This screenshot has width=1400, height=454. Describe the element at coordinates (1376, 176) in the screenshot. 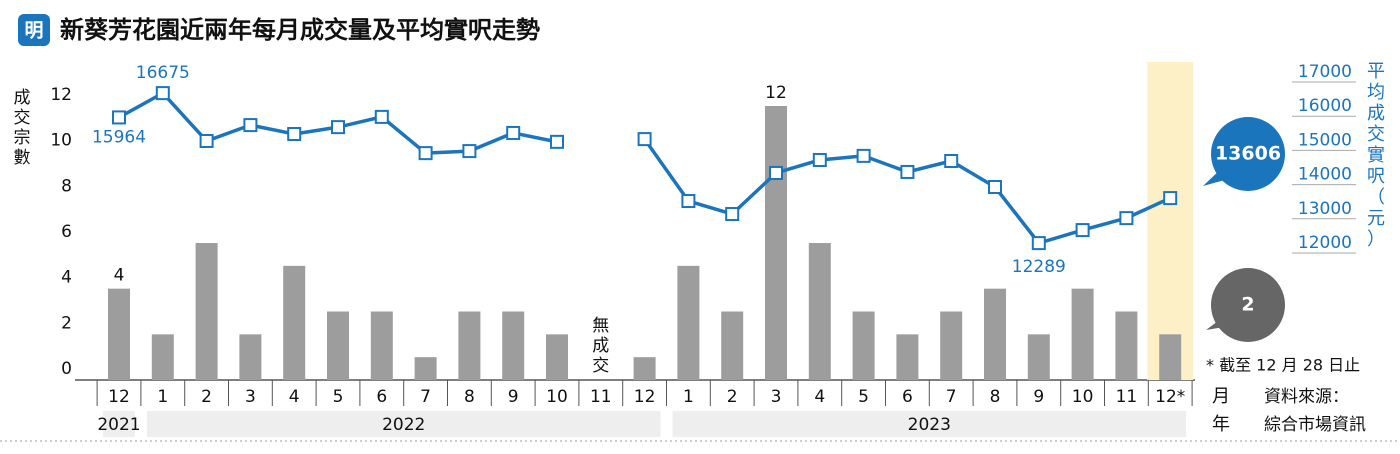

I see `y2-axis-title-char: 呎` at that location.